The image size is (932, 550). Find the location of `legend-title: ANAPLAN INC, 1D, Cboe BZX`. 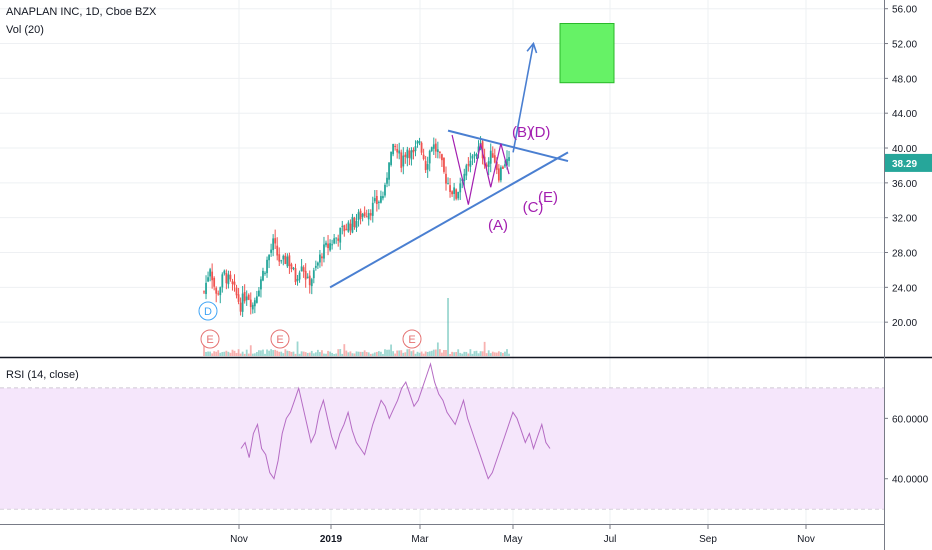

legend-title: ANAPLAN INC, 1D, Cboe BZX is located at coordinates (81, 12).